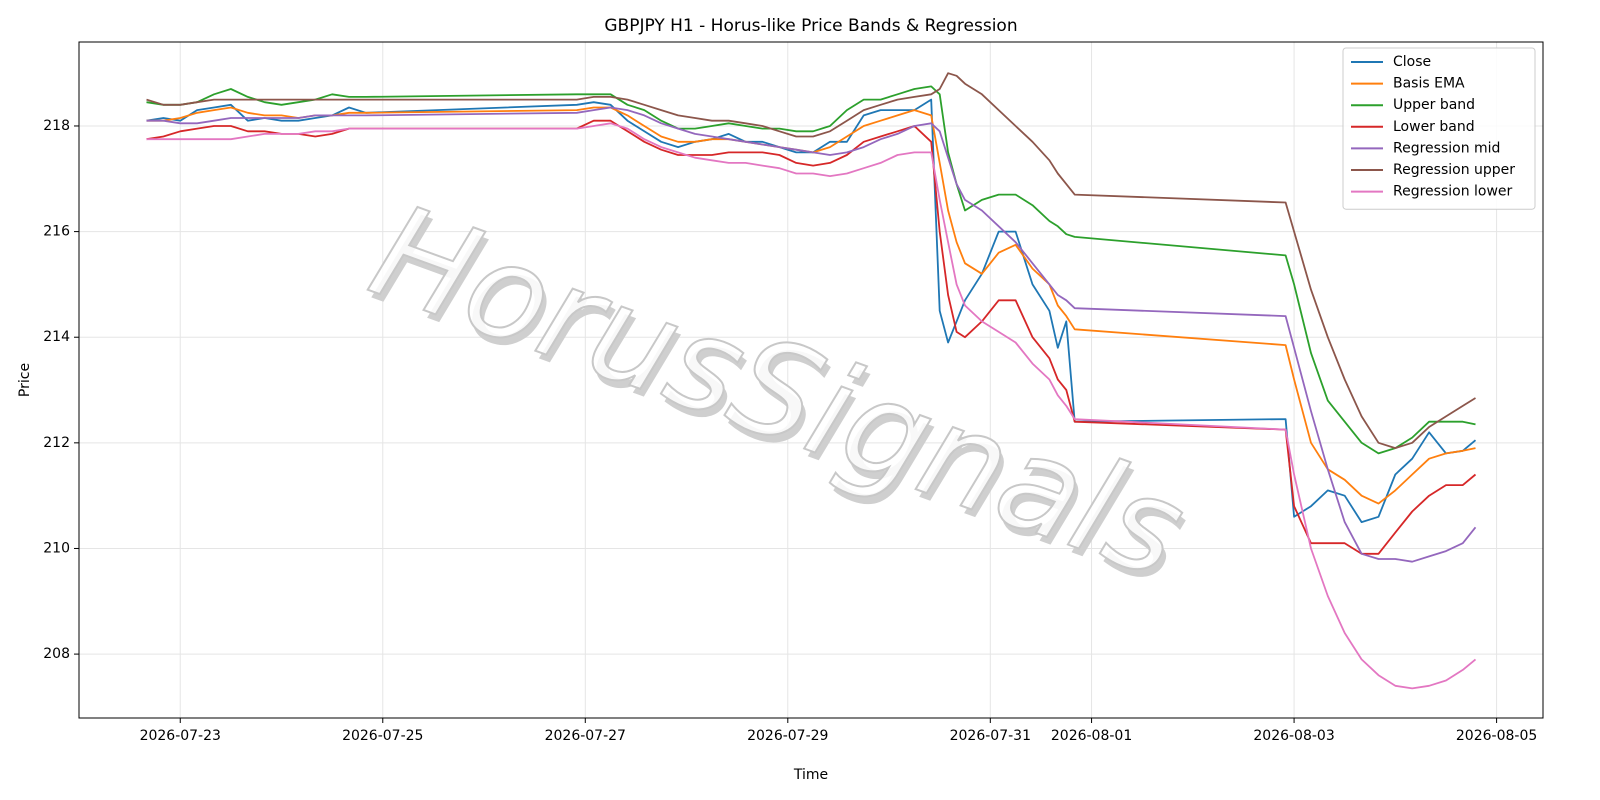 The image size is (1600, 800). Describe the element at coordinates (1453, 192) in the screenshot. I see `legend-label: Regression lower` at that location.